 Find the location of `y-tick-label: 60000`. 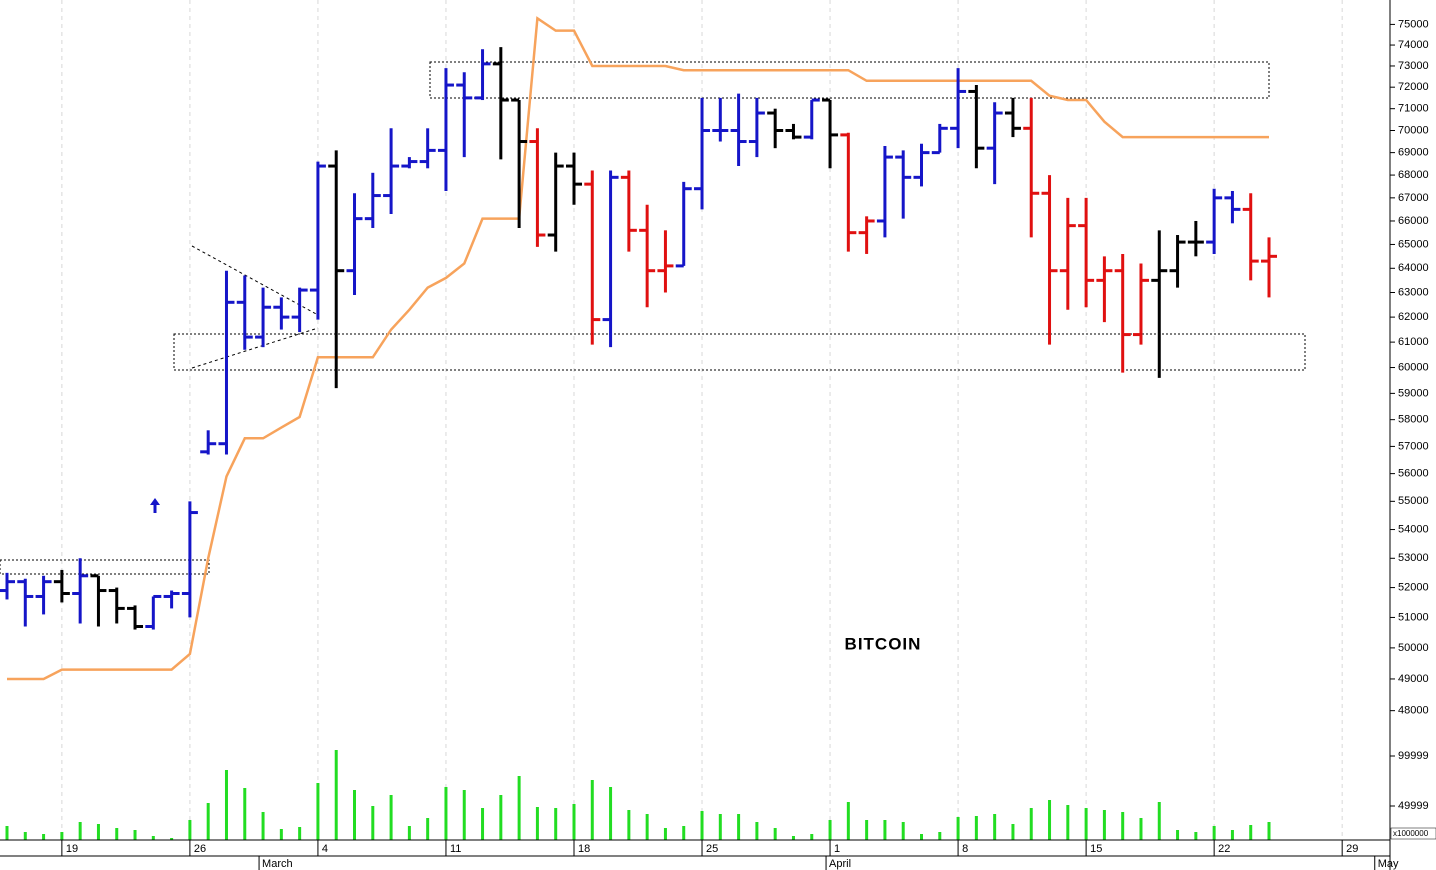

y-tick-label: 60000 is located at coordinates (1413, 367).